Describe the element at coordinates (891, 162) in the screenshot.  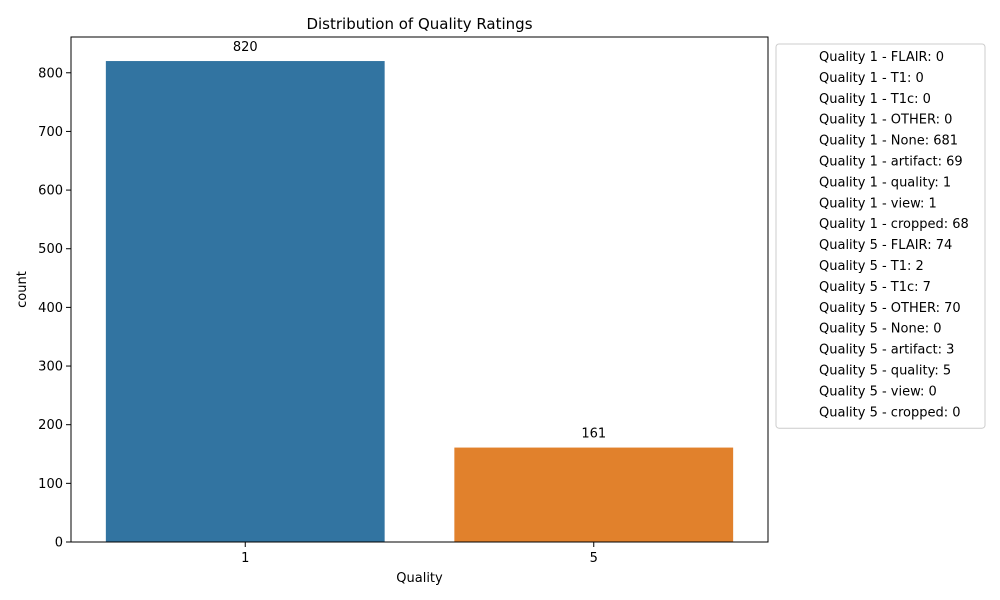
I see `legend-entry: Quality 1 - artifact: 69` at that location.